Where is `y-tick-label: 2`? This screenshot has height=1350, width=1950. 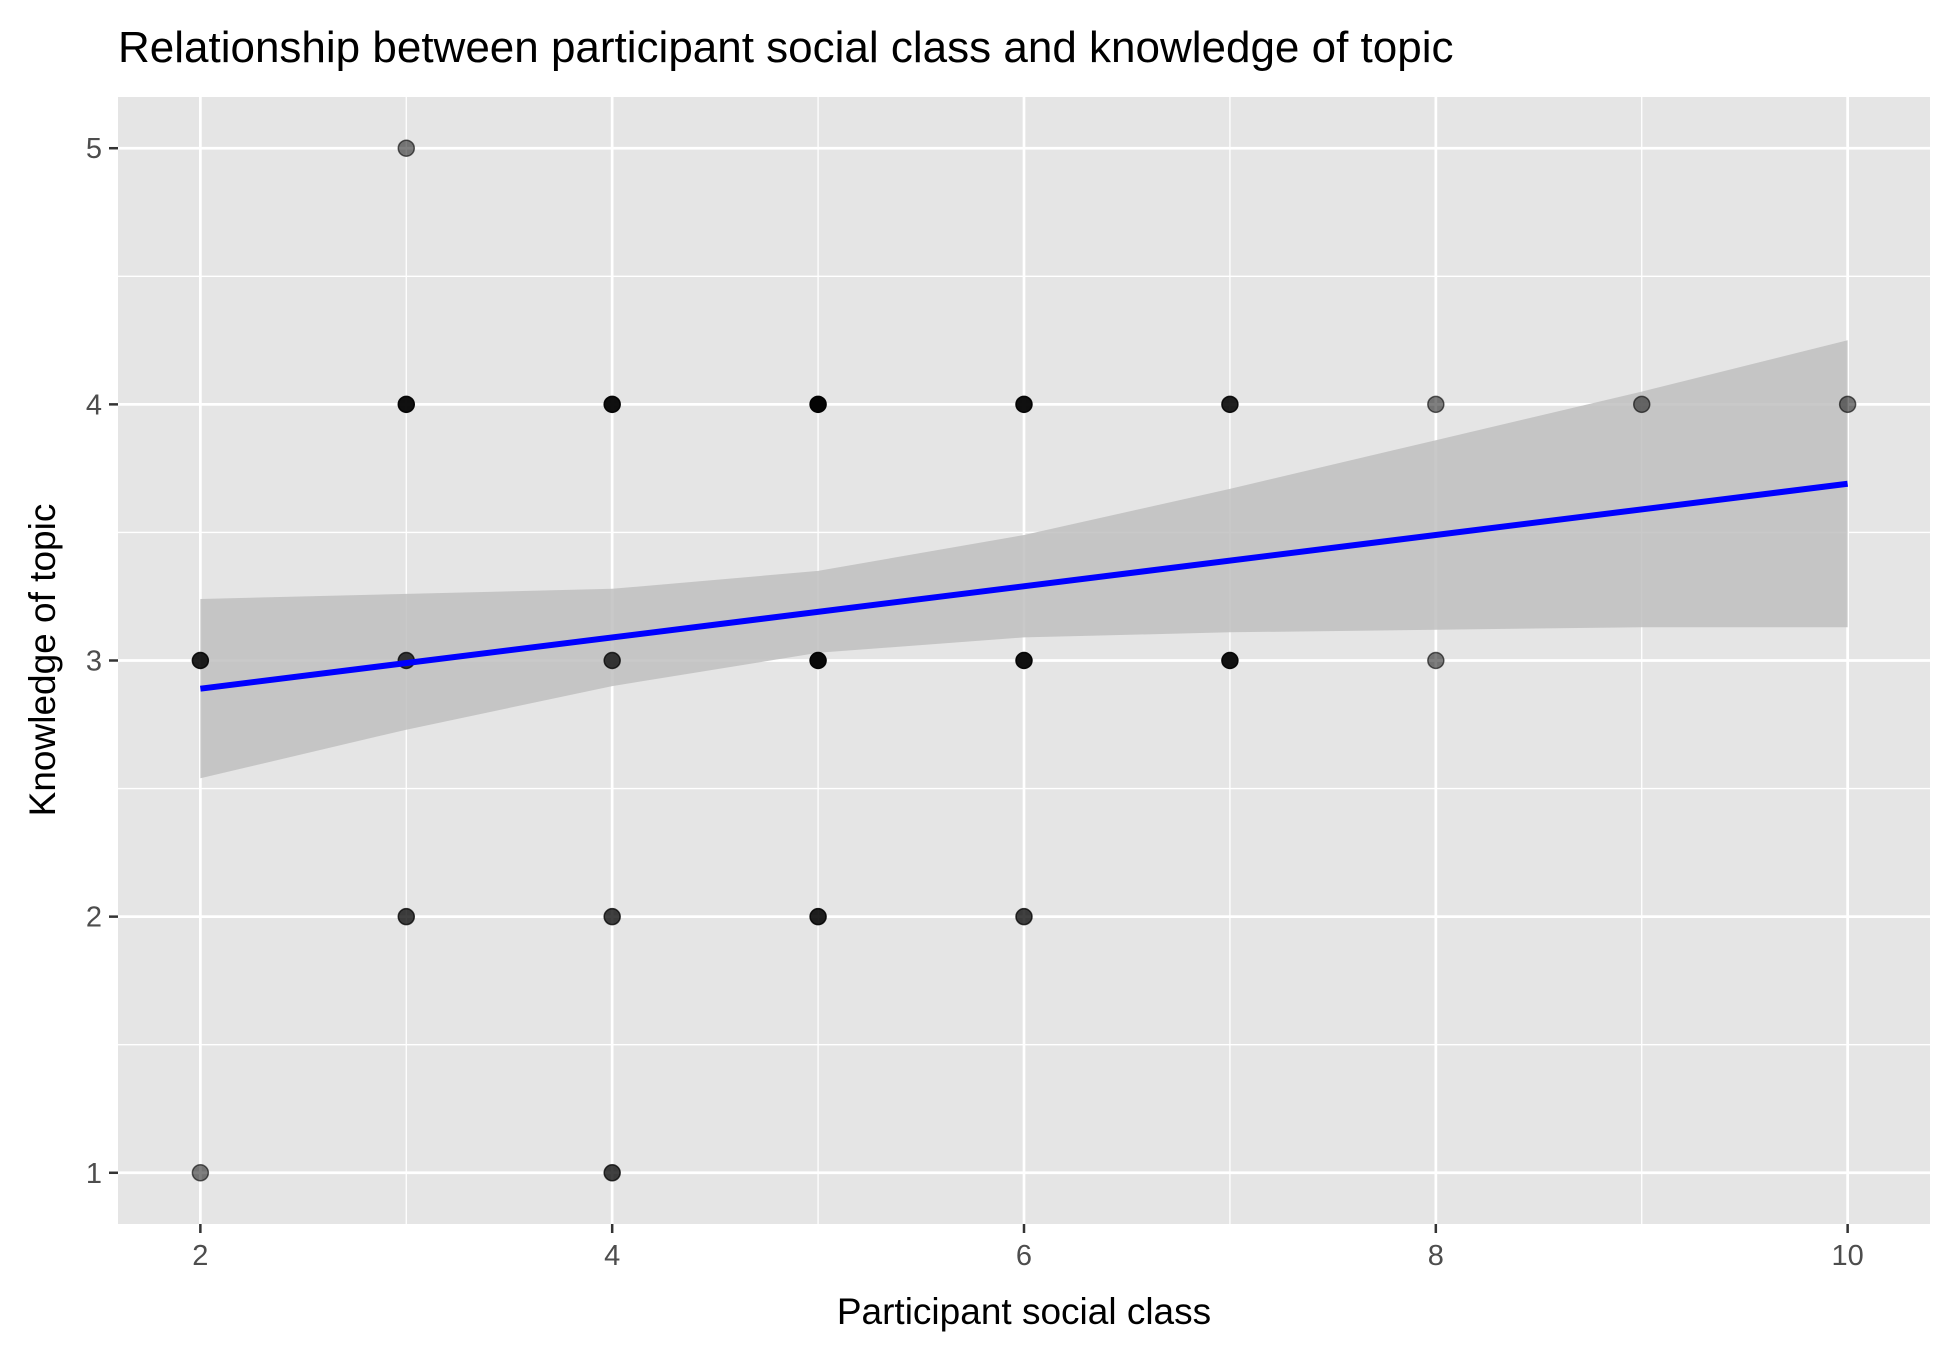
y-tick-label: 2 is located at coordinates (94, 918).